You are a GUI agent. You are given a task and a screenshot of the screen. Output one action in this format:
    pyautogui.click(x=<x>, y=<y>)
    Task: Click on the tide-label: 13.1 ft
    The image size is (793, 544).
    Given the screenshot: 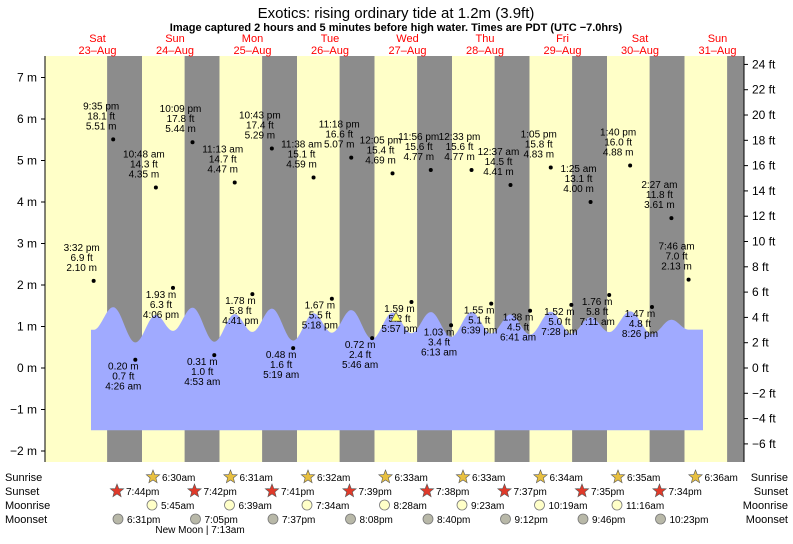 What is the action you would take?
    pyautogui.click(x=579, y=179)
    